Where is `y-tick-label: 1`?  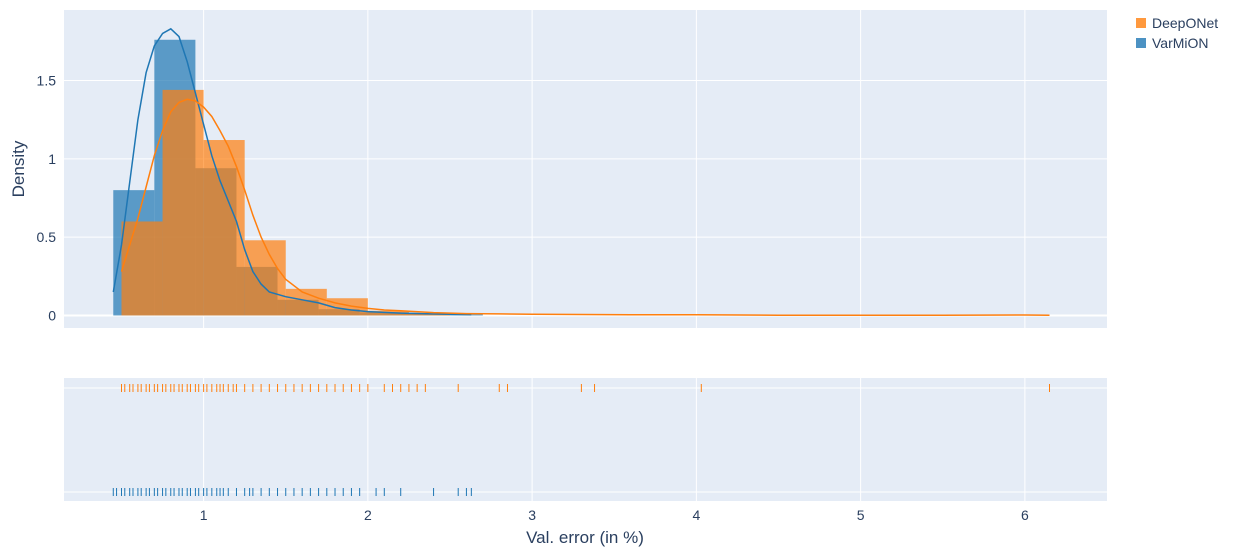
y-tick-label: 1 is located at coordinates (52, 159).